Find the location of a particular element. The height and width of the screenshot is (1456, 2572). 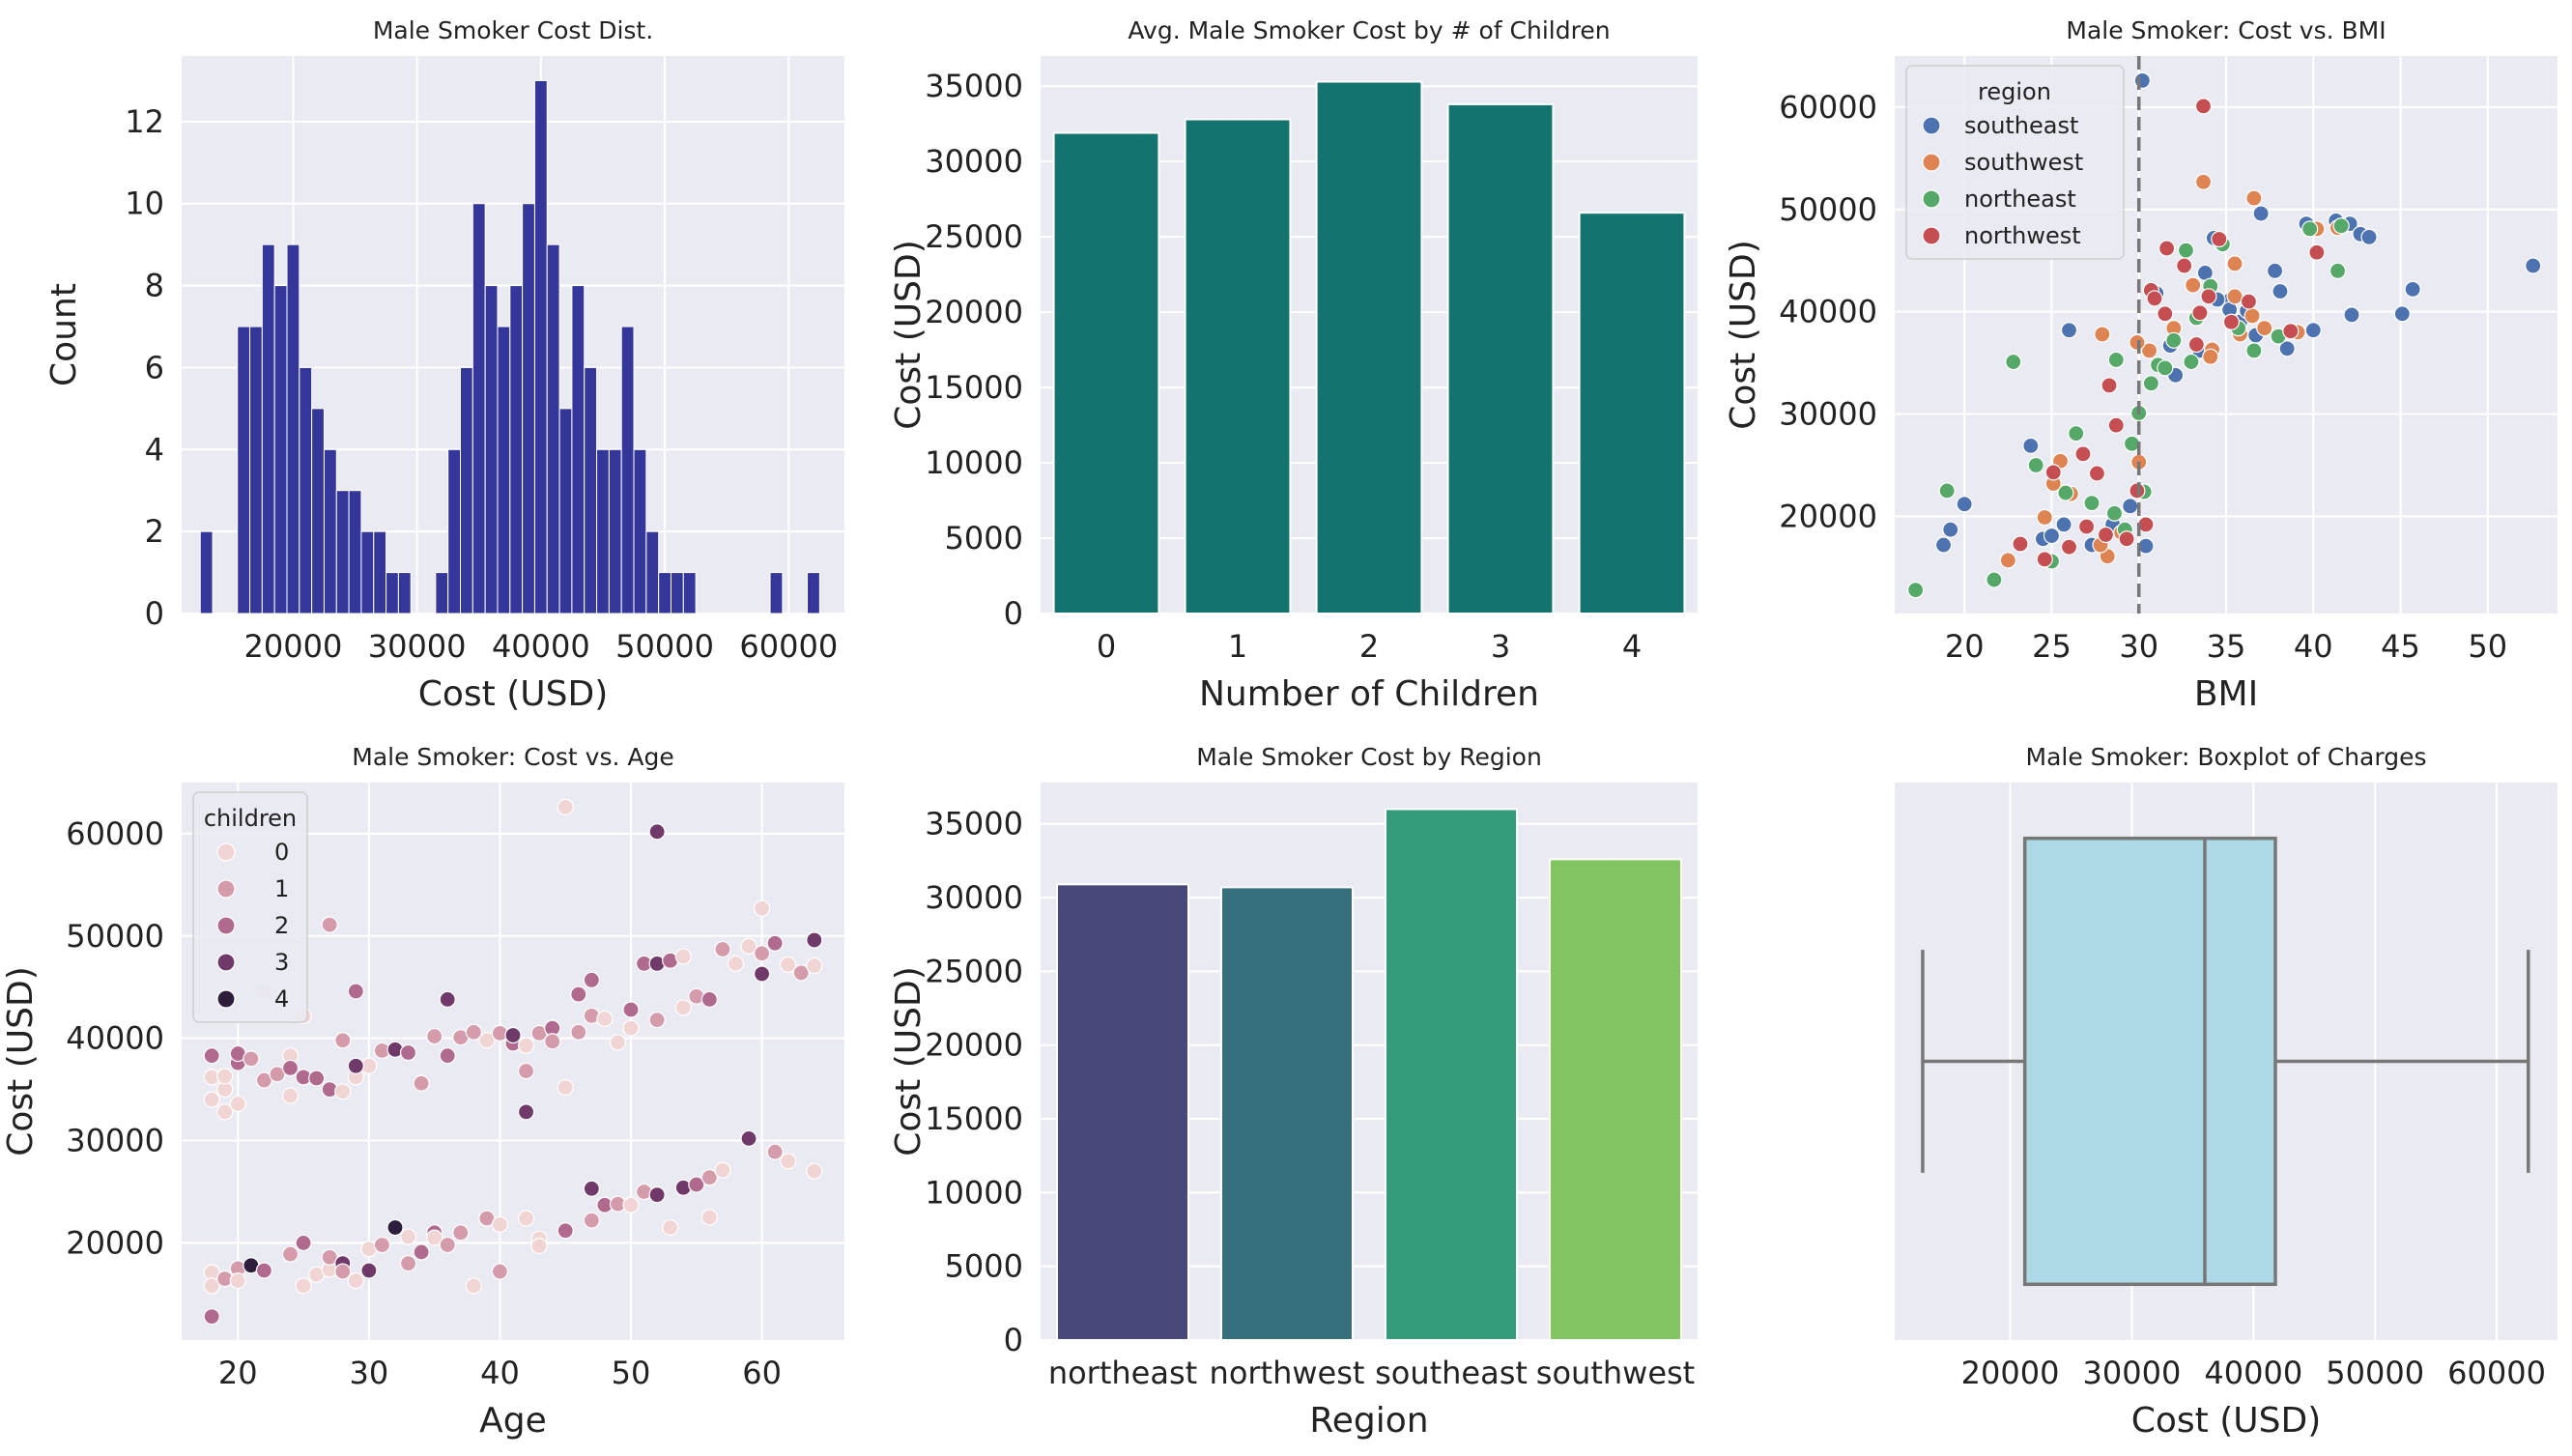

x-tick-label: northwest is located at coordinates (1288, 1373).